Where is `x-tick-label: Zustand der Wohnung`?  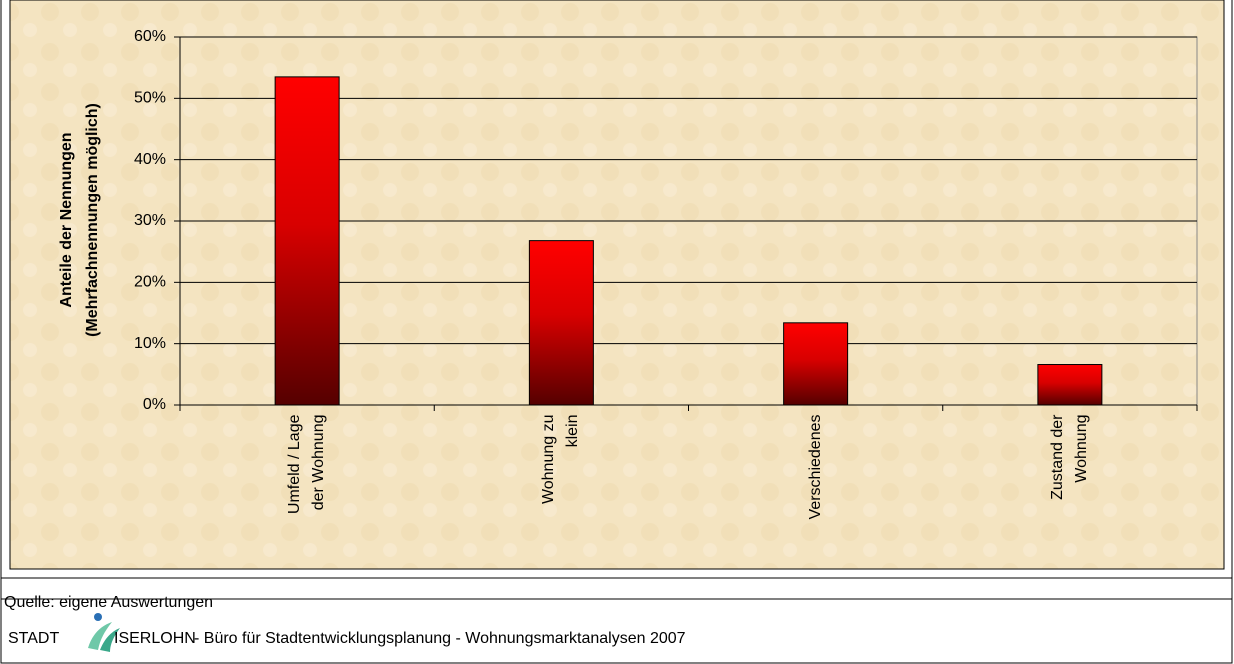
x-tick-label: Zustand der Wohnung is located at coordinates (1069, 457).